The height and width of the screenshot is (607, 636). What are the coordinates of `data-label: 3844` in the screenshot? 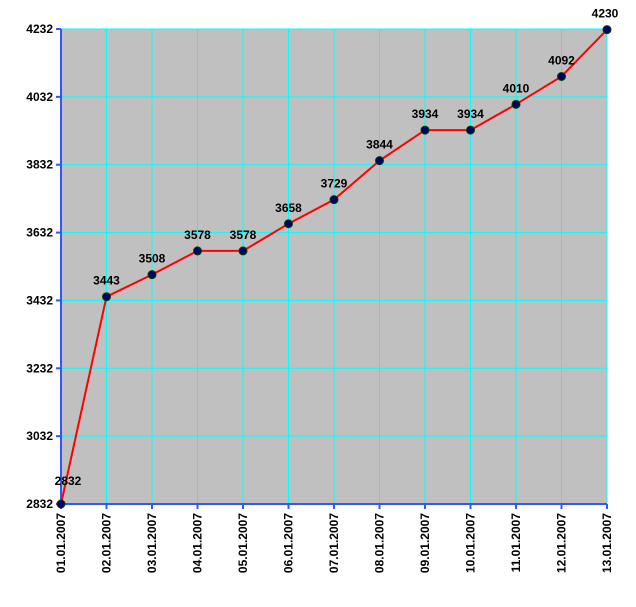 It's located at (379, 145).